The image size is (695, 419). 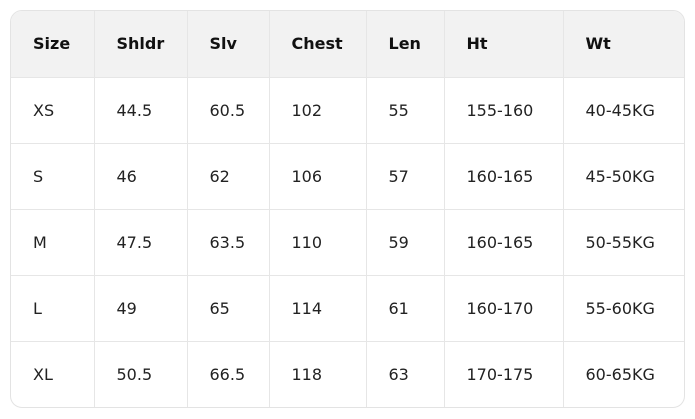 I want to click on cell-shldr: 50.5, so click(x=141, y=374).